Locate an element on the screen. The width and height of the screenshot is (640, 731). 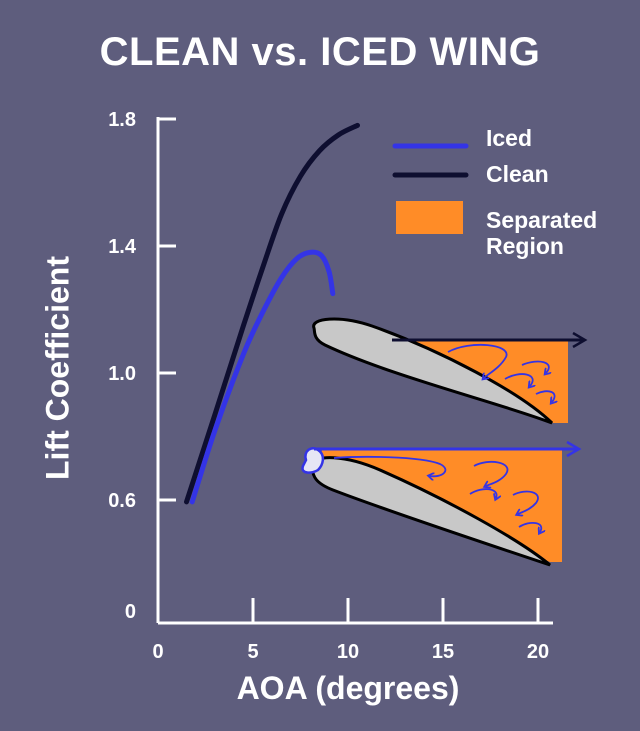
iced-vortex-swirls is located at coordinates (437, 494).